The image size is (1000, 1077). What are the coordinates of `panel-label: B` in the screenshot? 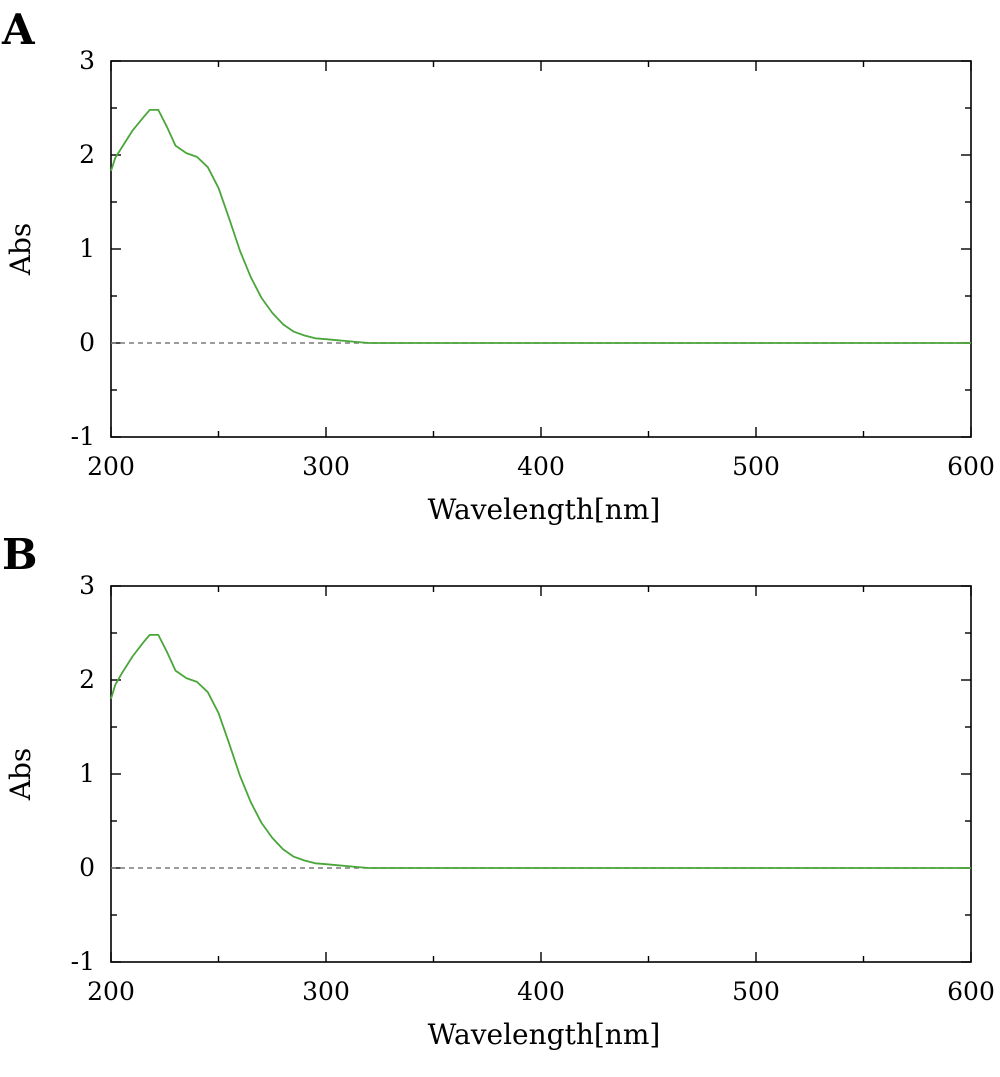 It's located at (20, 554).